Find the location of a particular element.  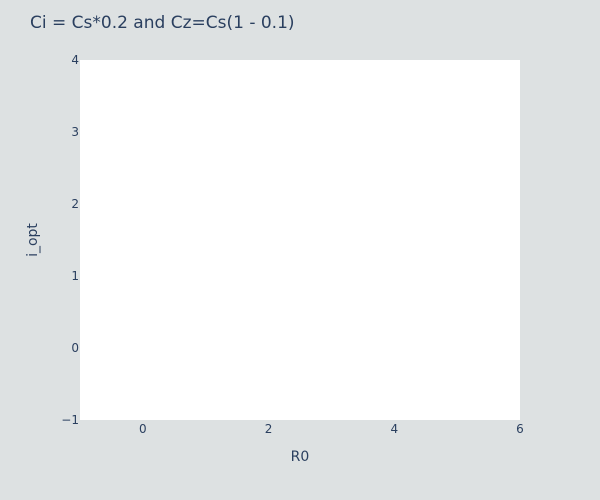

x-axis-title: R0 is located at coordinates (300, 457).